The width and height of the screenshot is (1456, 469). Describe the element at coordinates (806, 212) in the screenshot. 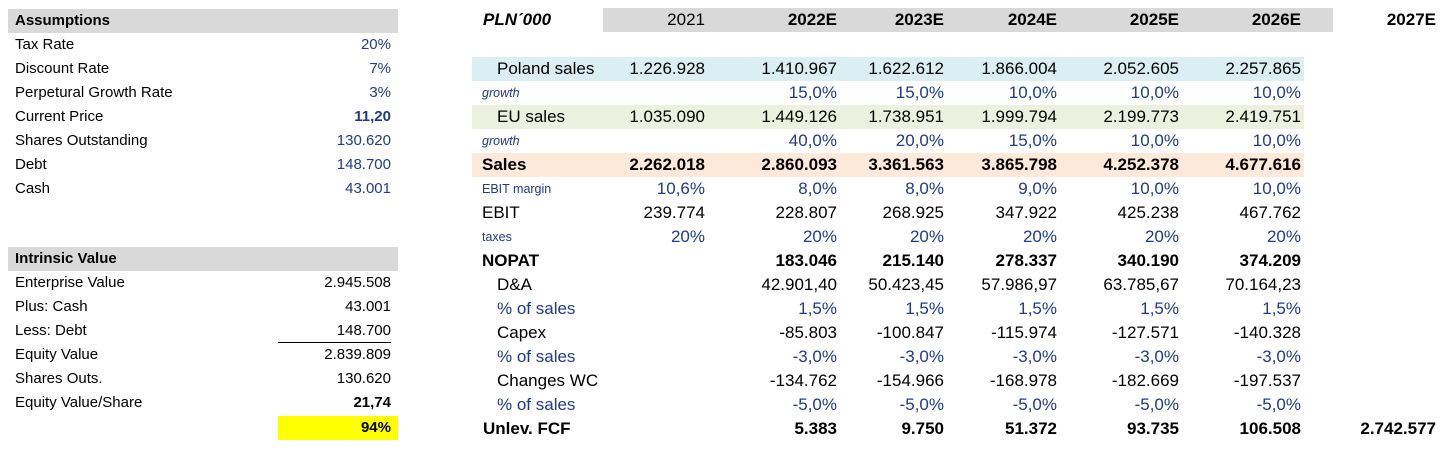

I see `table-cell: 228.807` at that location.